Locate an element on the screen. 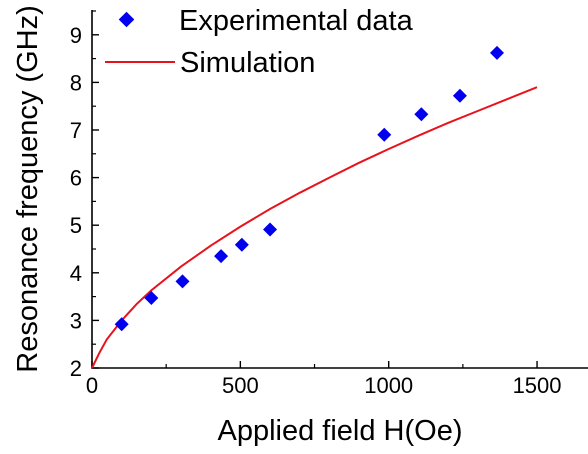 The image size is (588, 454). y-tick-label: 3 is located at coordinates (76, 320).